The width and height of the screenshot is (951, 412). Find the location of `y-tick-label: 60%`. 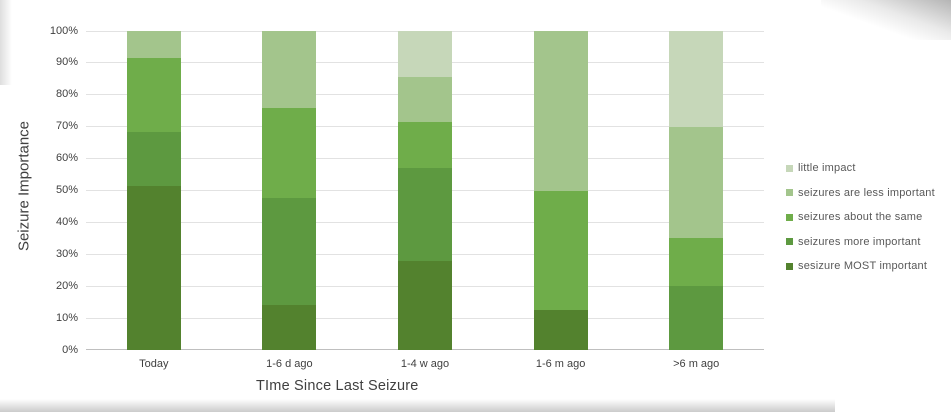

y-tick-label: 60% is located at coordinates (66, 158).